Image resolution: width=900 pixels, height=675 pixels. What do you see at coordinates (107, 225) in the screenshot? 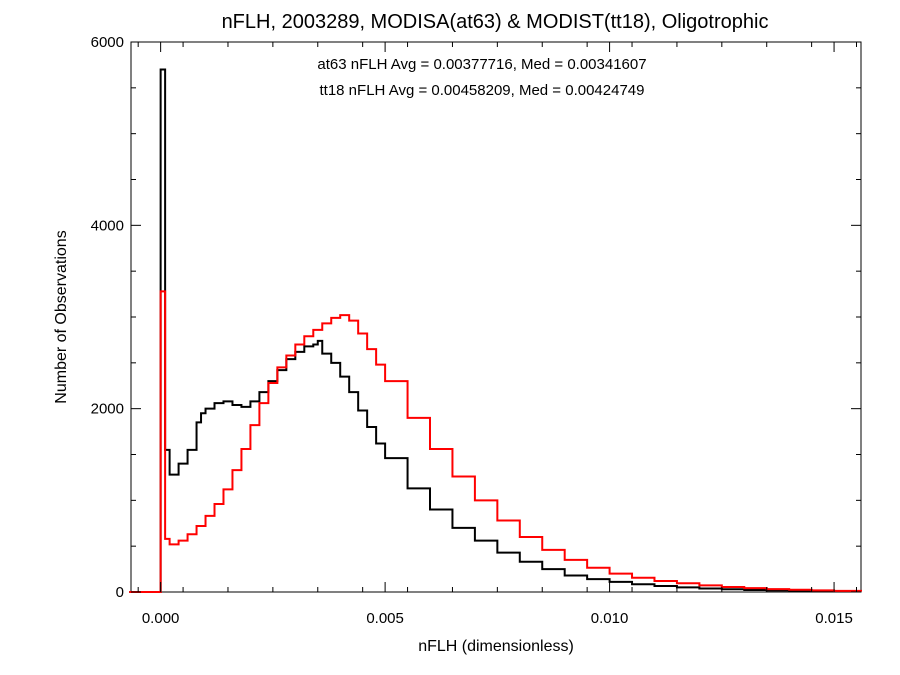
I see `y-tick-label: 4000` at bounding box center [107, 225].